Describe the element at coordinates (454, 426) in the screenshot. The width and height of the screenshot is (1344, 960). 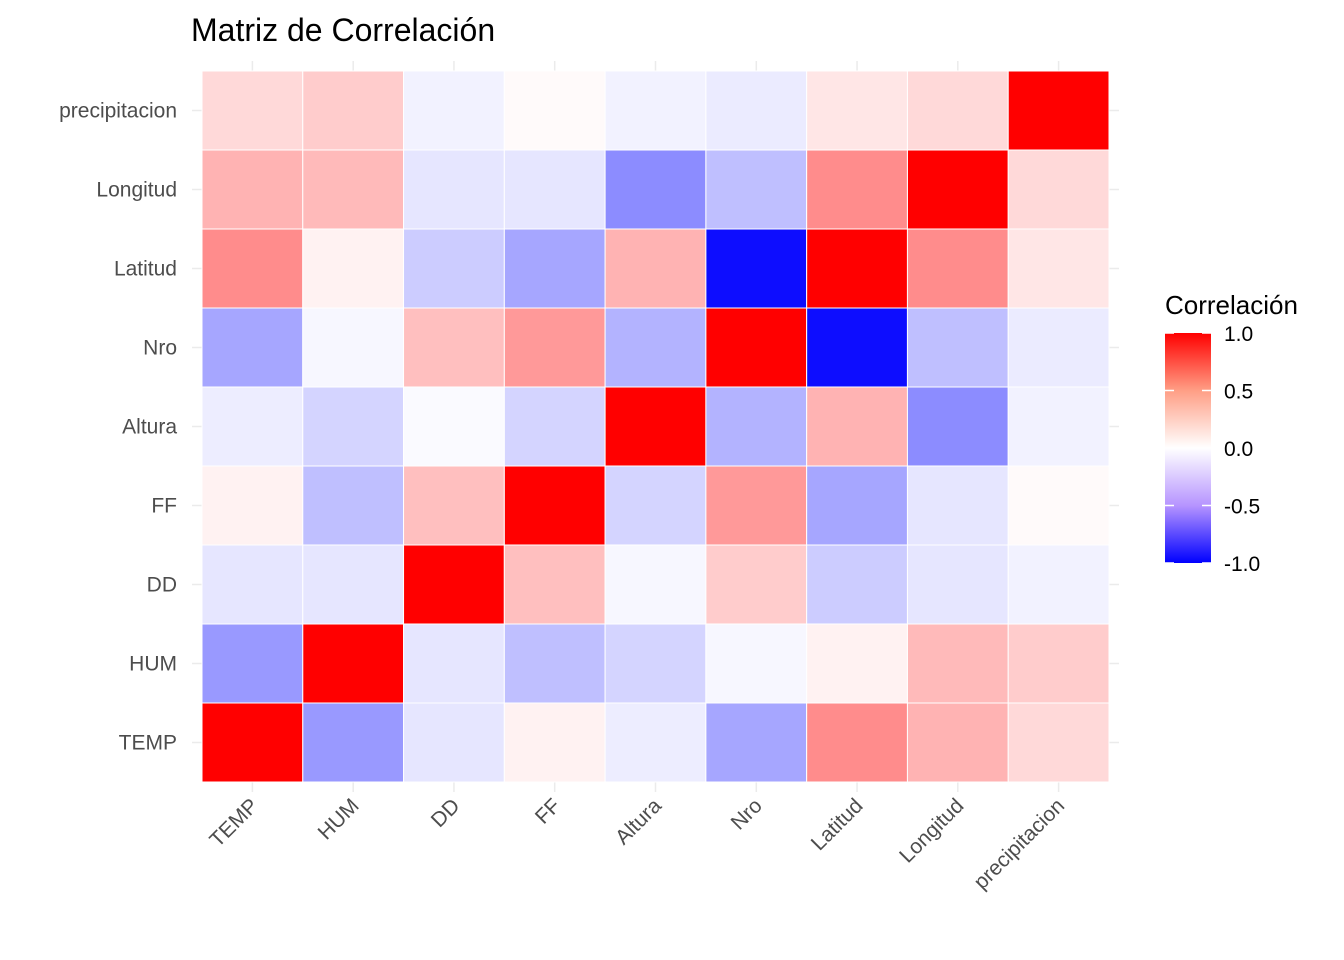
I see `heatmap-cell-DD-Altura` at that location.